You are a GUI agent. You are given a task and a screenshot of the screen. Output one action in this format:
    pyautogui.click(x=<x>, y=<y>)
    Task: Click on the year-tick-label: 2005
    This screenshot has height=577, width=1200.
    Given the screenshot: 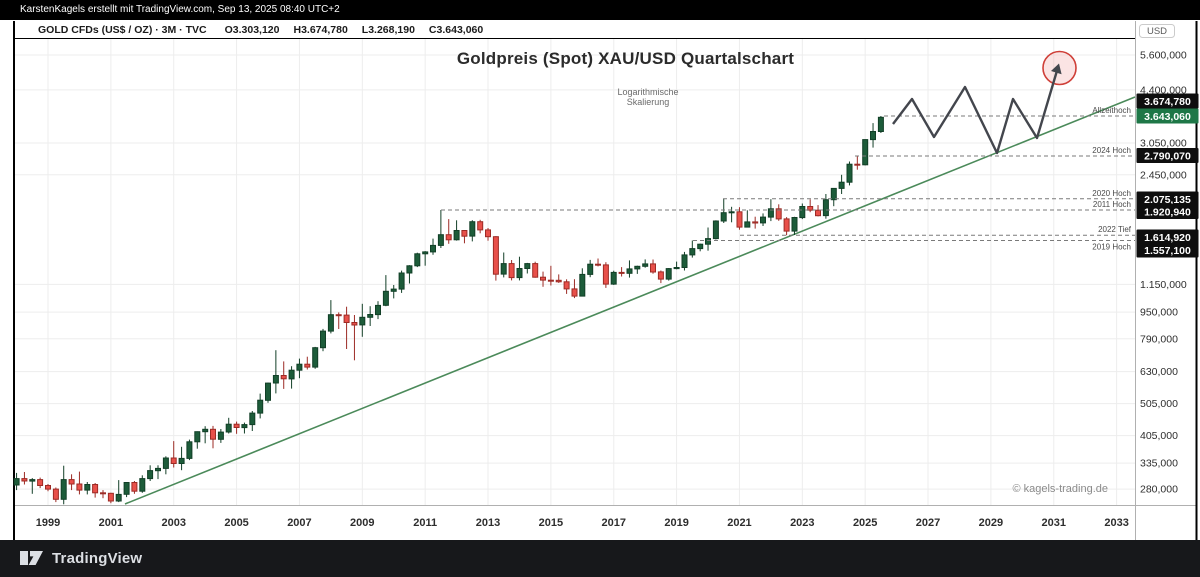 What is the action you would take?
    pyautogui.click(x=236, y=523)
    